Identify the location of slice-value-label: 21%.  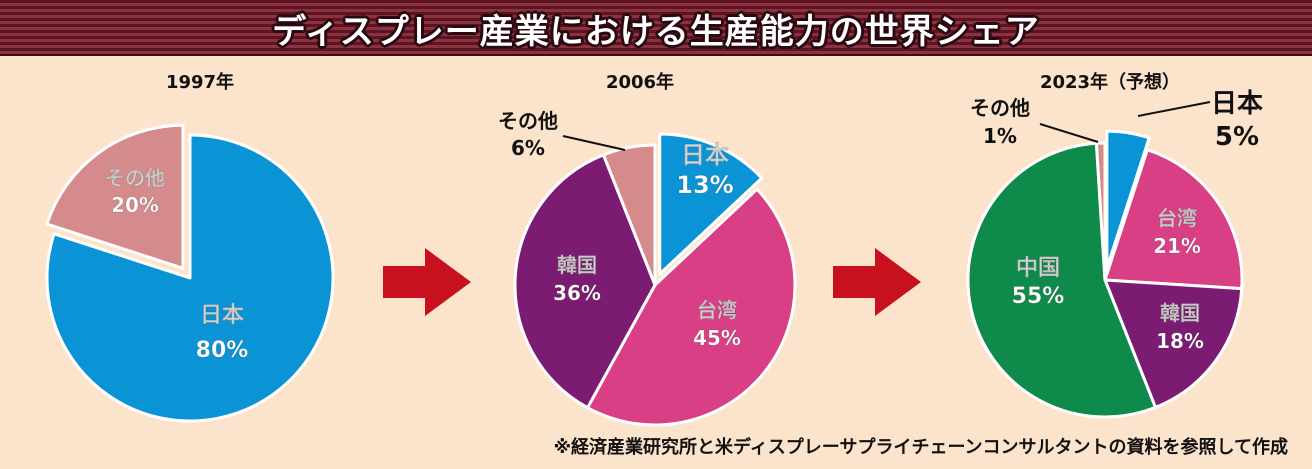
(1177, 246).